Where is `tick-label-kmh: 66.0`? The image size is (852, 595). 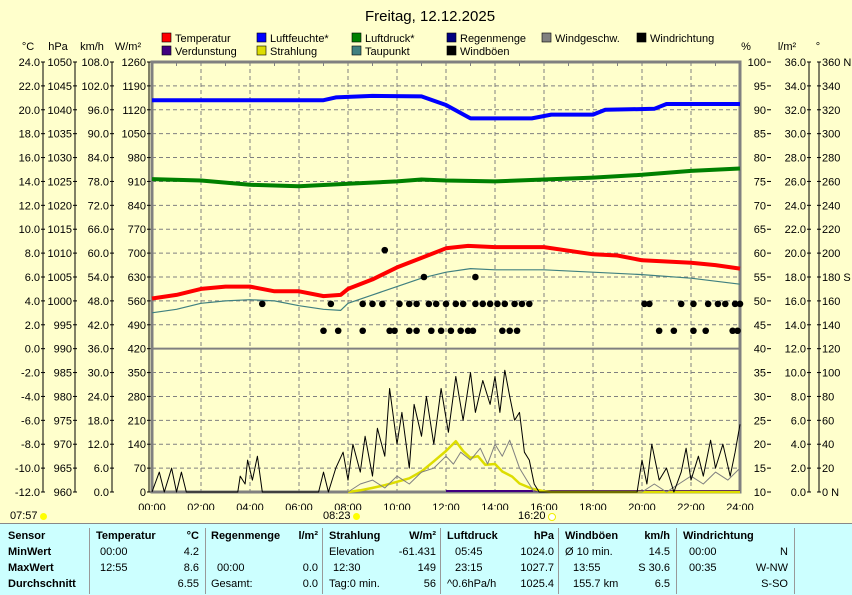
tick-label-kmh: 66.0 is located at coordinates (98, 230).